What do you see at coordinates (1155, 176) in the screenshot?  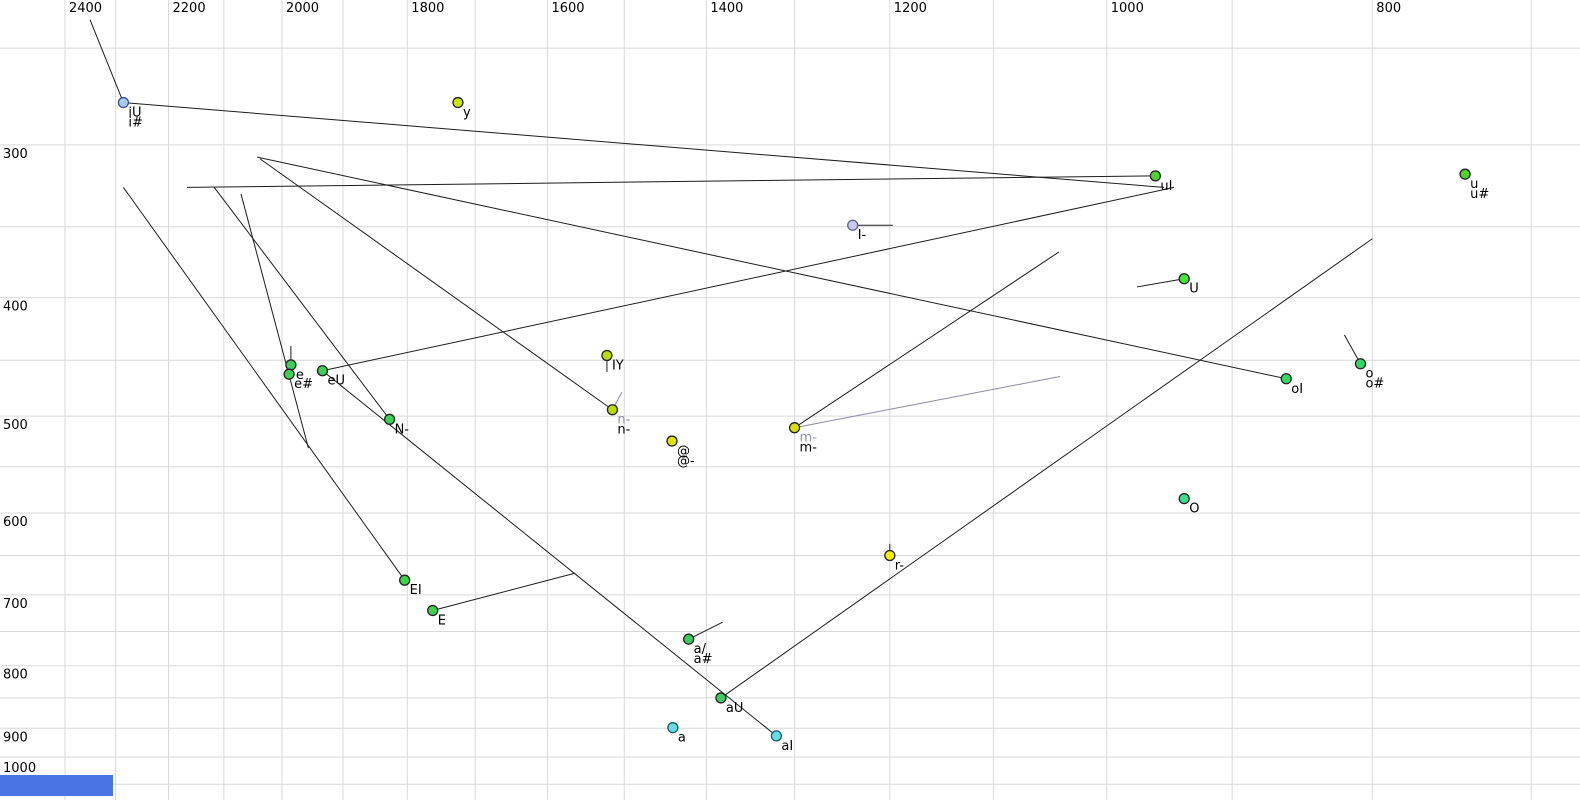 I see `vowel-point-uI` at bounding box center [1155, 176].